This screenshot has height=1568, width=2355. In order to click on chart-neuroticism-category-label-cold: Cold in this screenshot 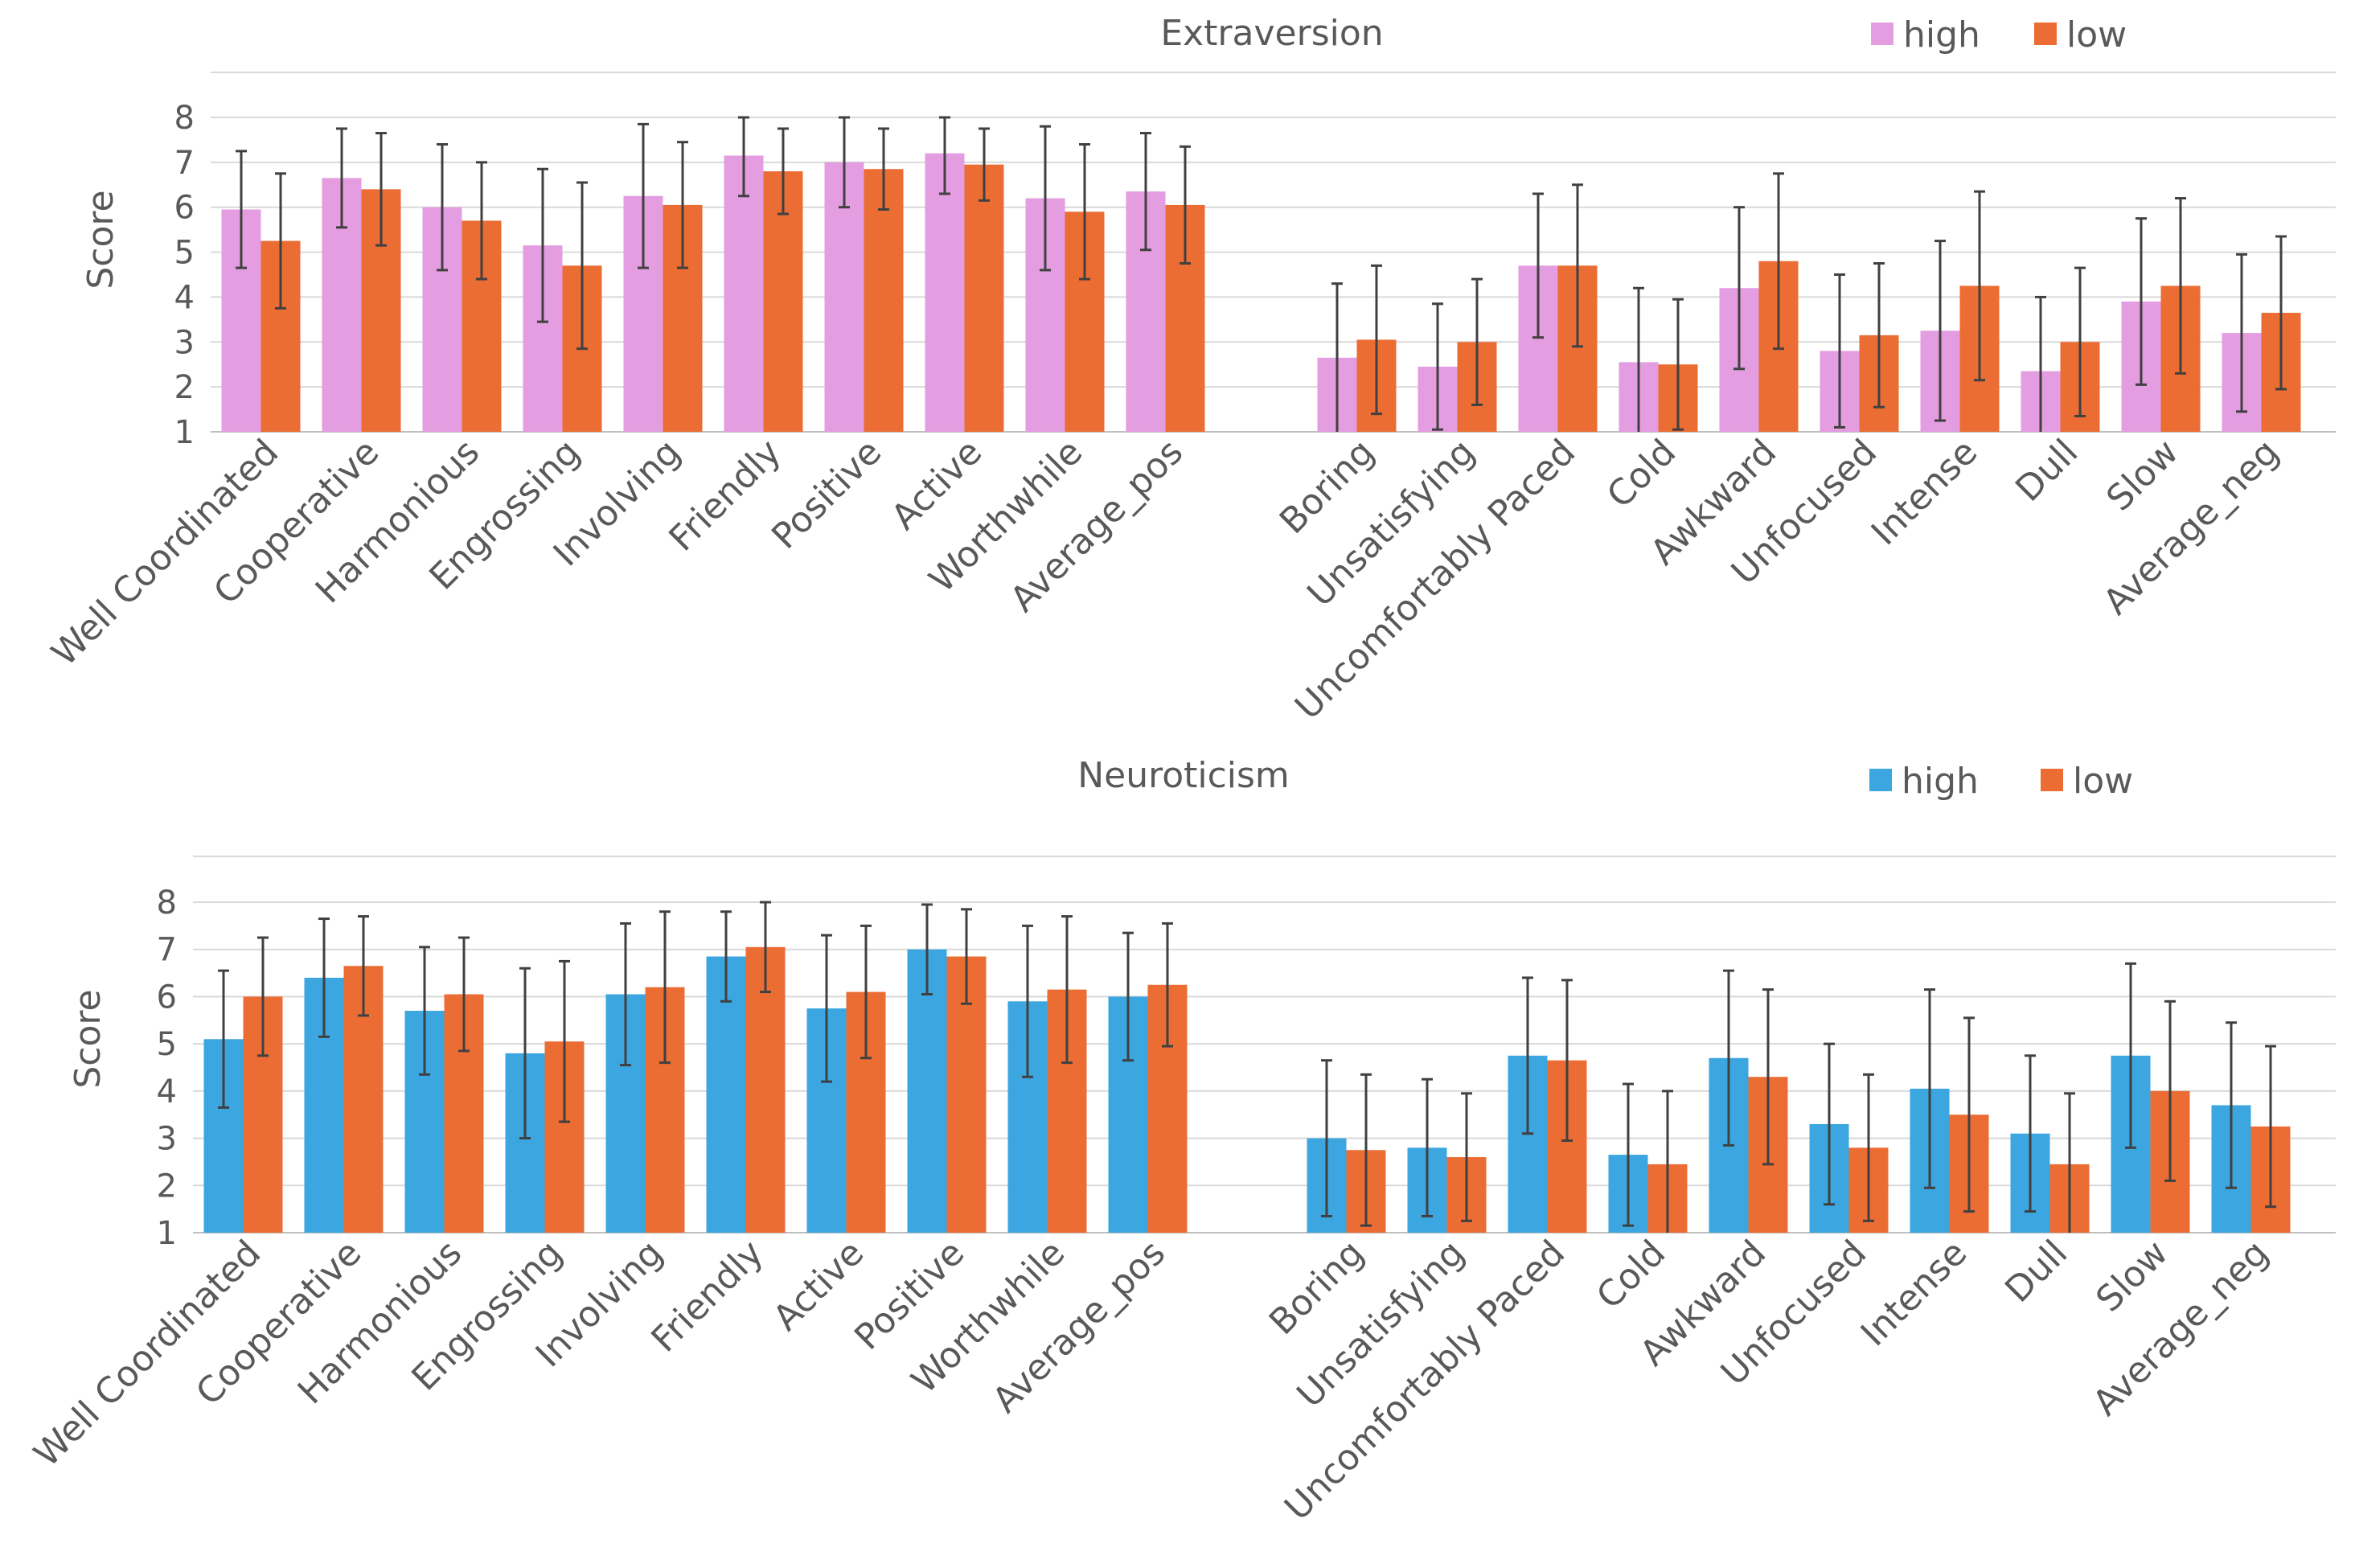, I will do `click(1631, 1275)`.